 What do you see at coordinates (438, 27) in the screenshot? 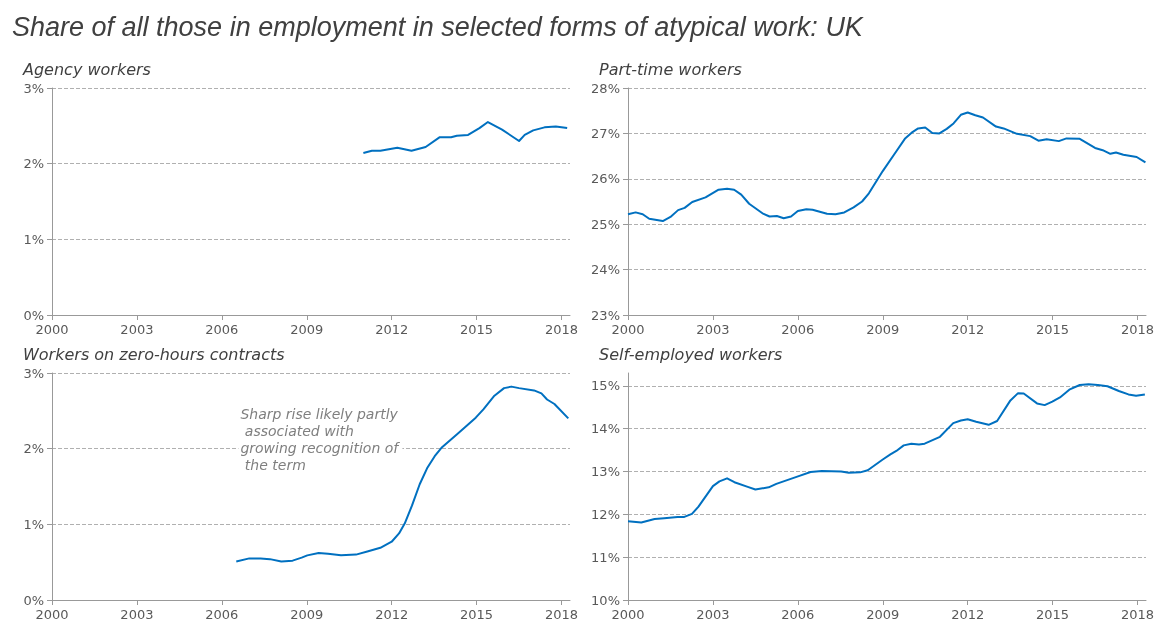
I see `chart-title: Share of all those in employment in selected forms of atypical work: UK` at bounding box center [438, 27].